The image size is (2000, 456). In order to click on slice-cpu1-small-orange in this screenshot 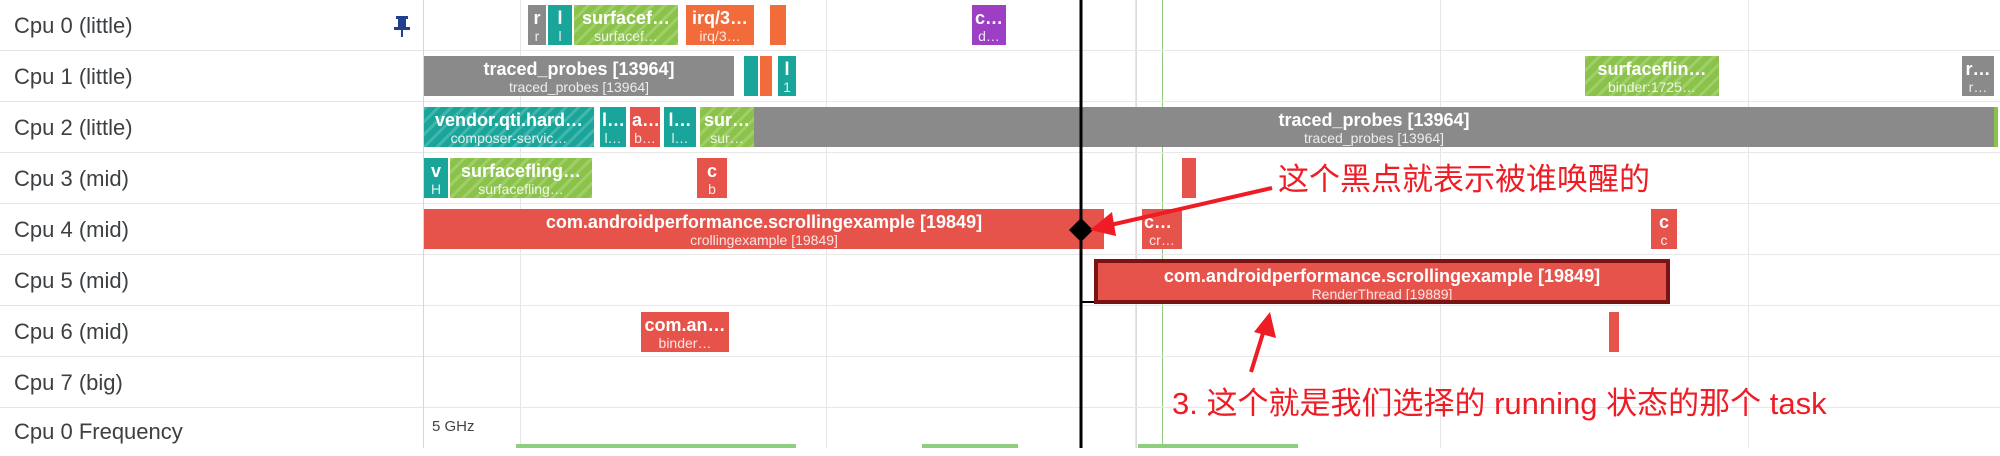, I will do `click(766, 76)`.